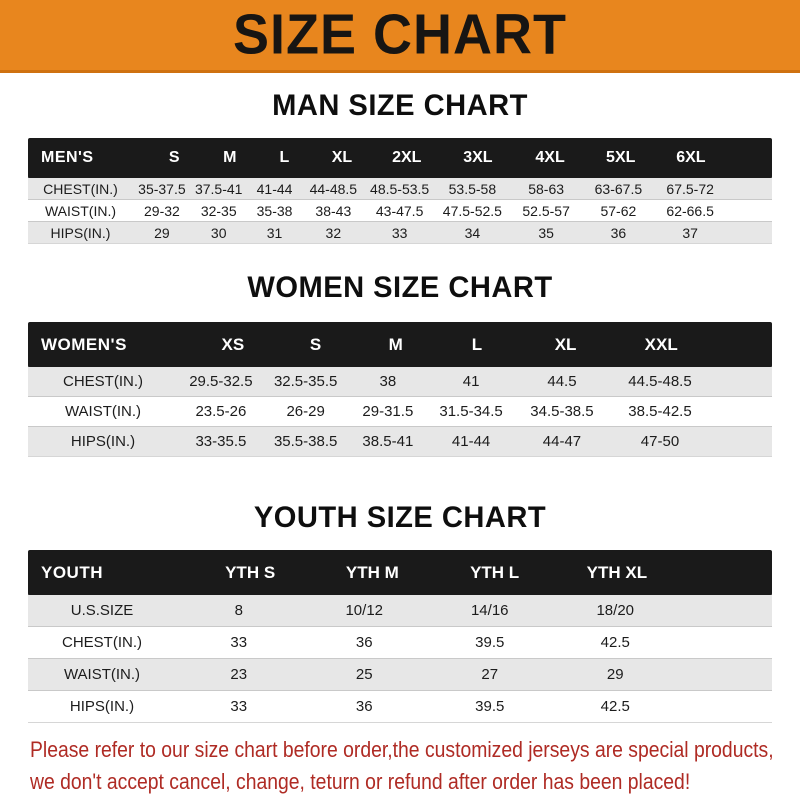  Describe the element at coordinates (660, 411) in the screenshot. I see `size-value: 38.5-42.5` at that location.